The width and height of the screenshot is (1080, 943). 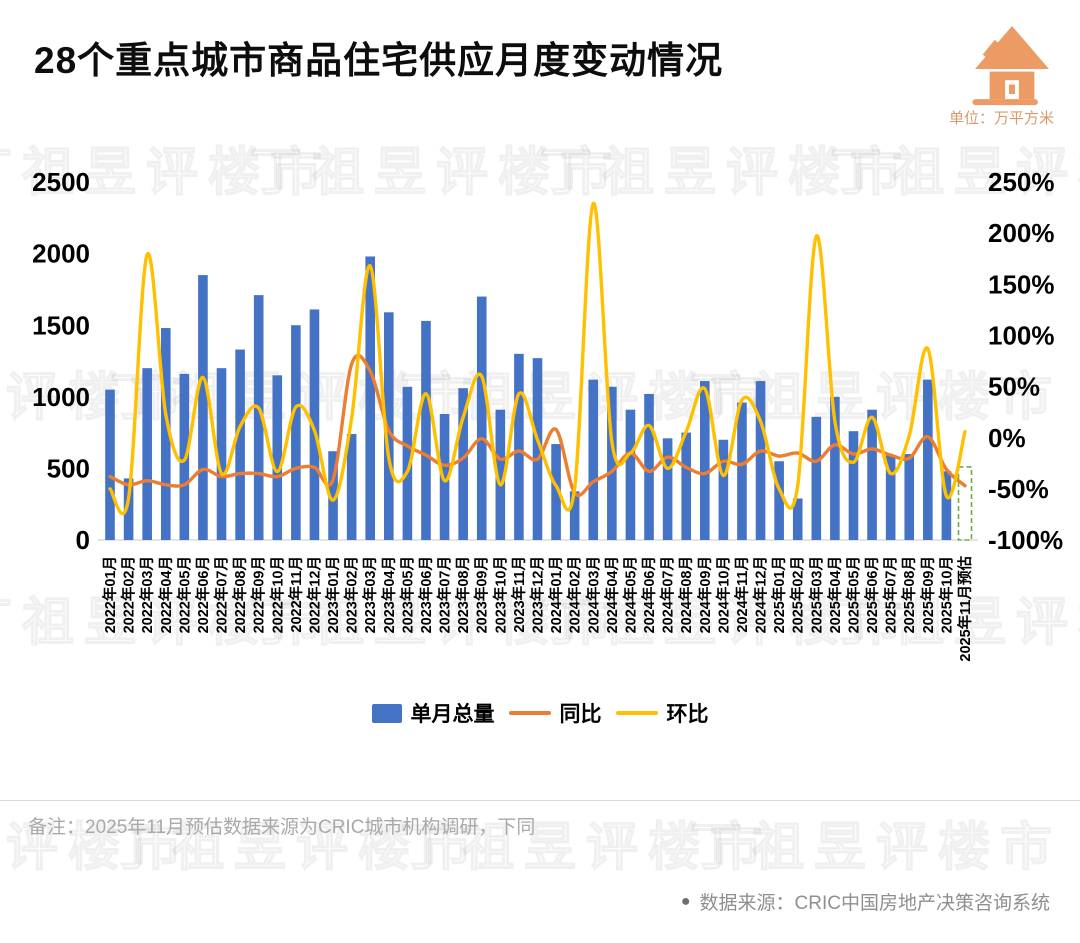 What do you see at coordinates (593, 594) in the screenshot?
I see `x-axis-label: 2024年03月` at bounding box center [593, 594].